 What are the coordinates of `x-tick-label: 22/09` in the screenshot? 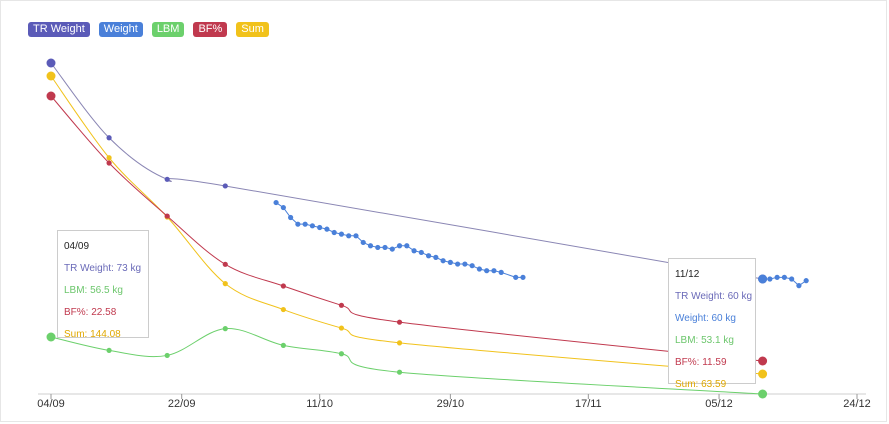 It's located at (182, 404).